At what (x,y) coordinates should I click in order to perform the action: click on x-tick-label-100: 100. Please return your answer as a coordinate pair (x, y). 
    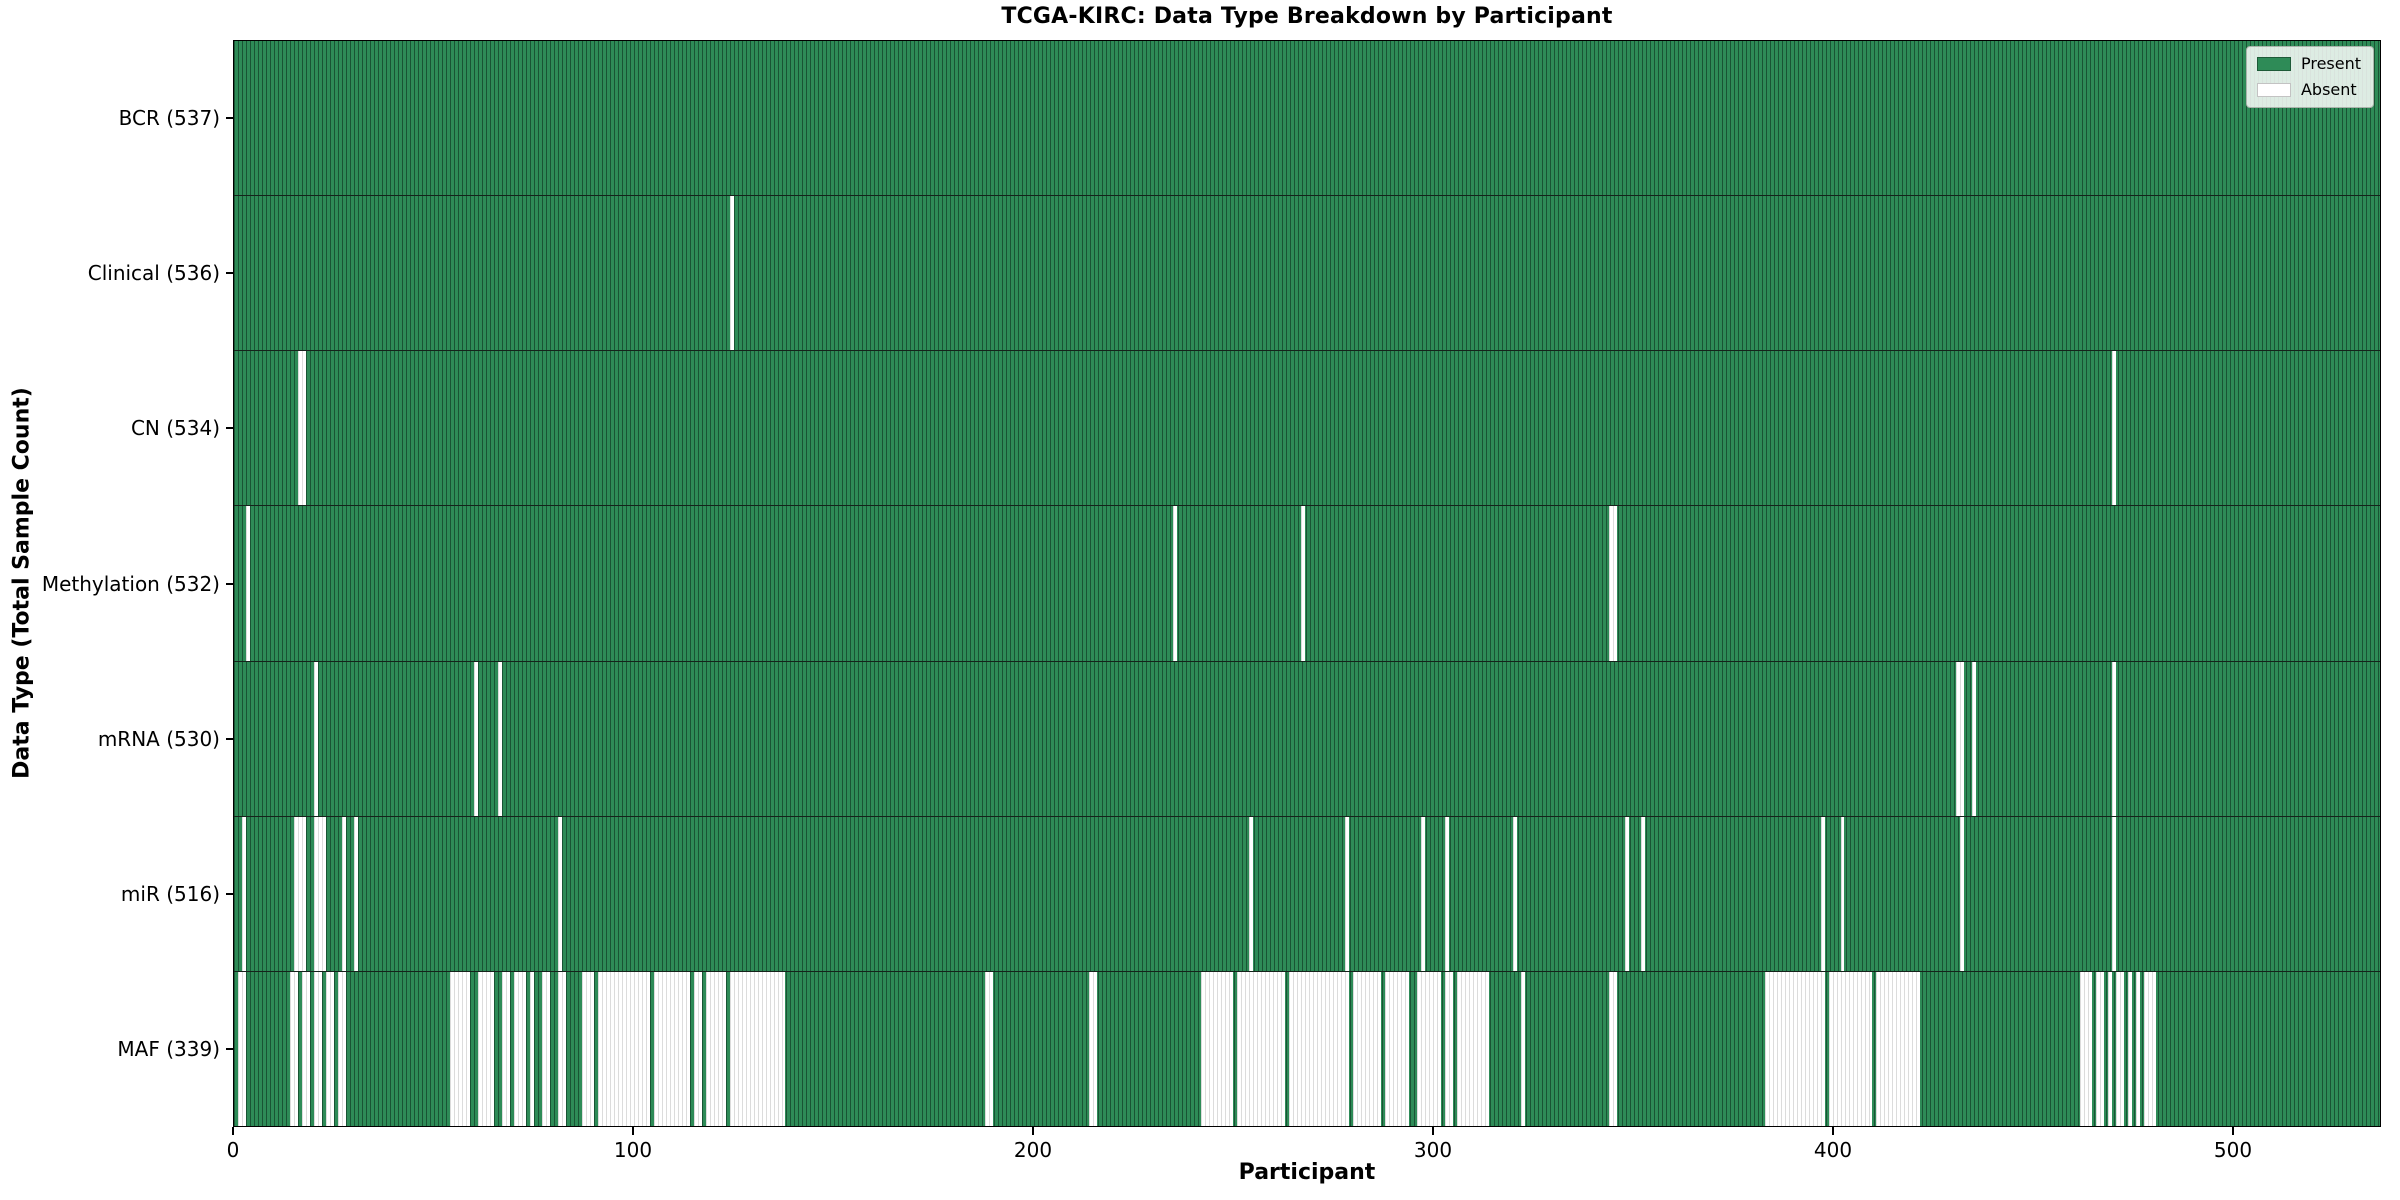
    Looking at the image, I should click on (633, 1150).